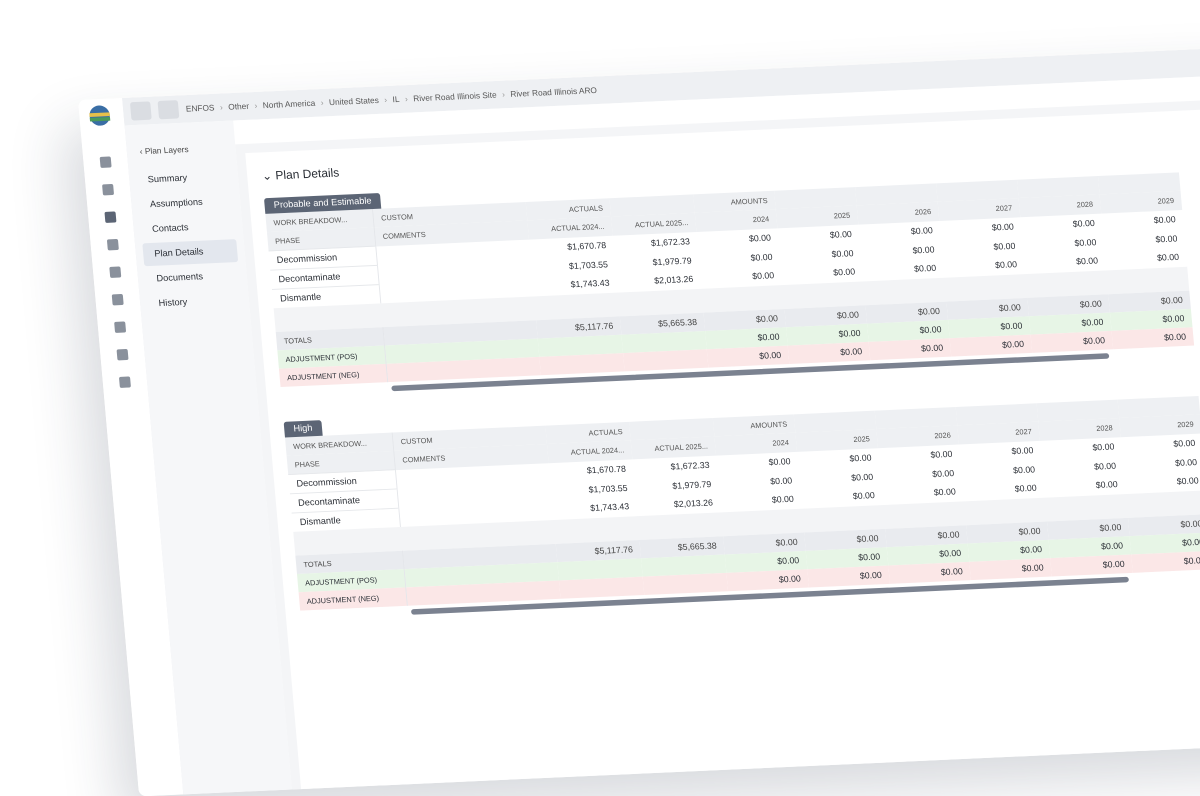 The width and height of the screenshot is (1200, 796). I want to click on icon-rail, so click(131, 446).